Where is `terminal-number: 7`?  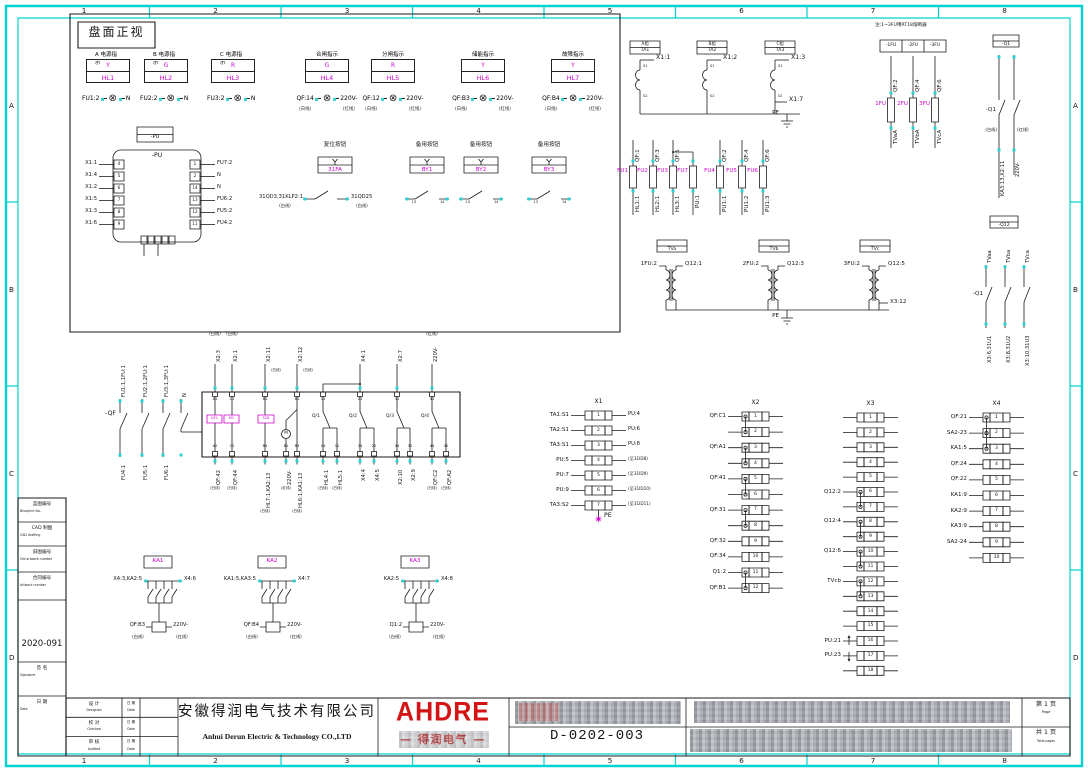
terminal-number: 7 is located at coordinates (598, 505).